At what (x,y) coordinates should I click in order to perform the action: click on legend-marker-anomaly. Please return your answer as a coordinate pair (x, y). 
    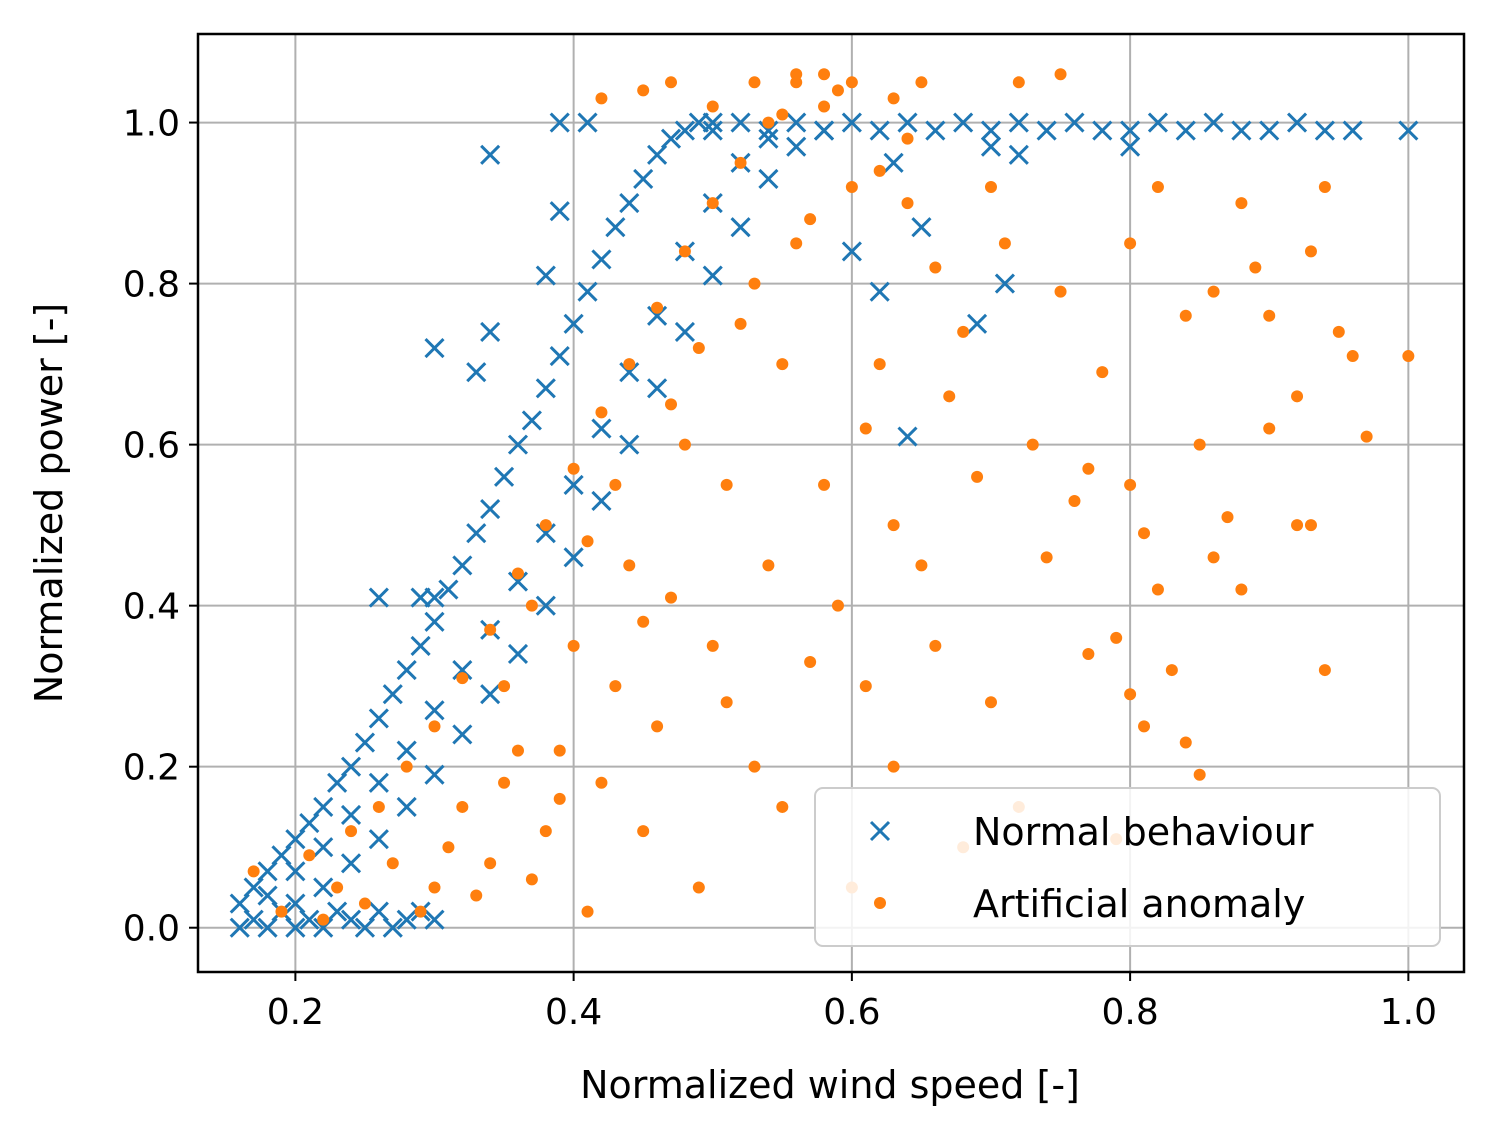
    Looking at the image, I should click on (880, 903).